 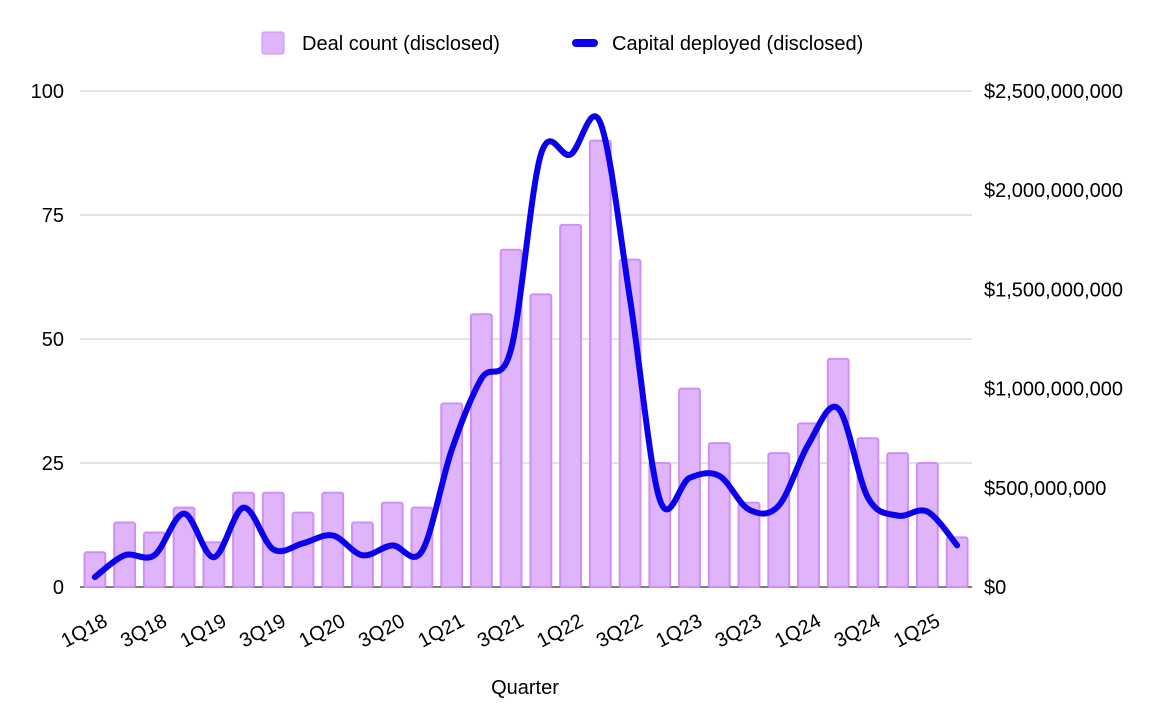 I want to click on x-axis-tick-label: 1Q21, so click(x=441, y=631).